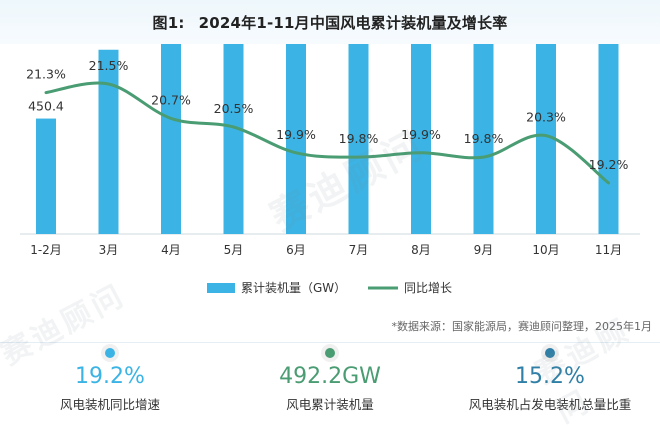 This screenshot has width=660, height=431. What do you see at coordinates (550, 404) in the screenshot?
I see `stat-label-3: 风电装机占发电装机总量比重` at bounding box center [550, 404].